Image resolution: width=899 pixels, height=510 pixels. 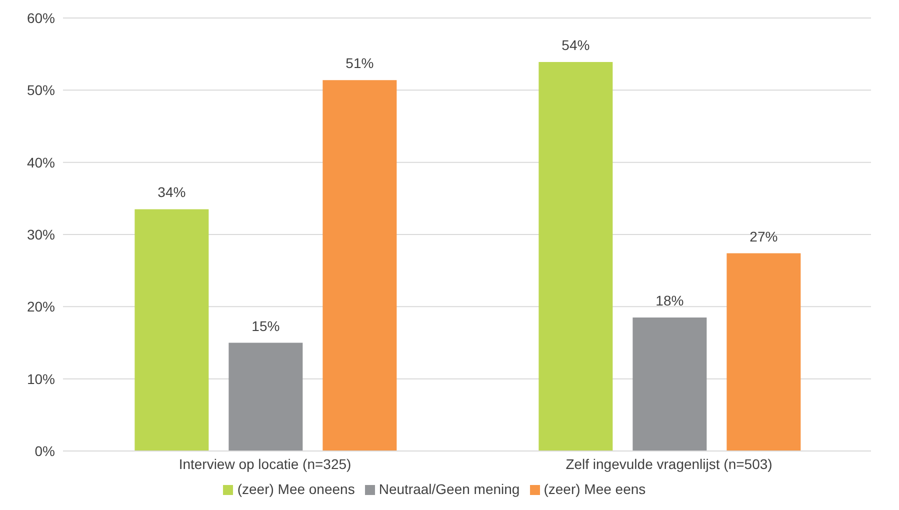 I want to click on data-label: 51%, so click(x=360, y=63).